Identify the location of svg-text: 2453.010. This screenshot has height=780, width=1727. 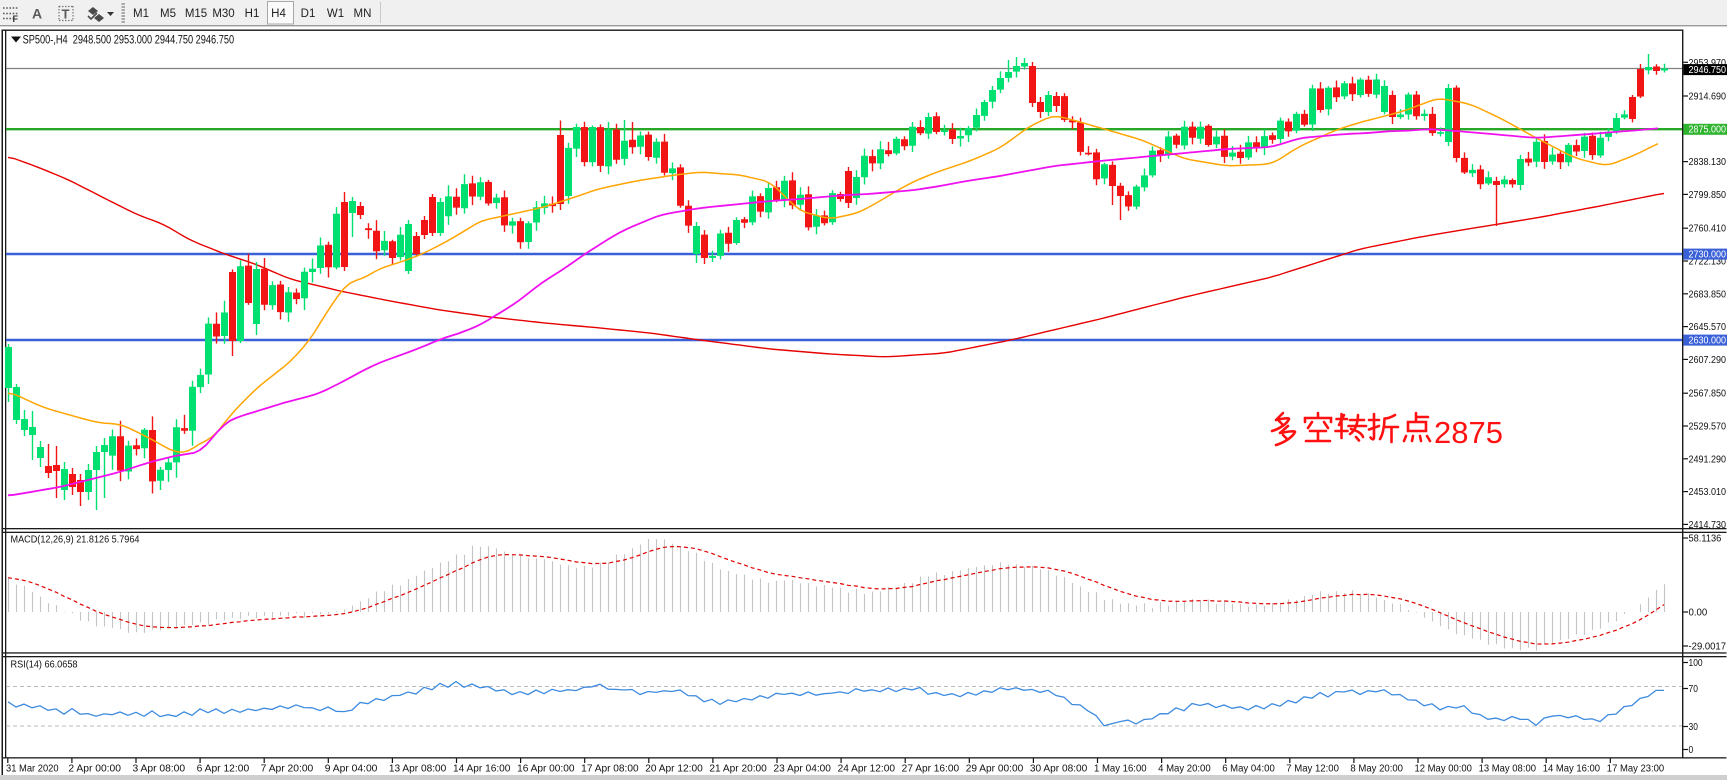
(1708, 492).